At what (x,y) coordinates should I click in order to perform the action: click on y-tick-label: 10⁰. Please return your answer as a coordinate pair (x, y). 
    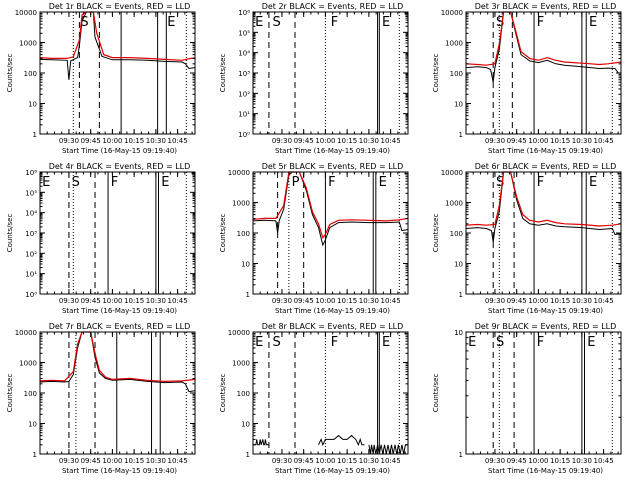
    Looking at the image, I should click on (244, 135).